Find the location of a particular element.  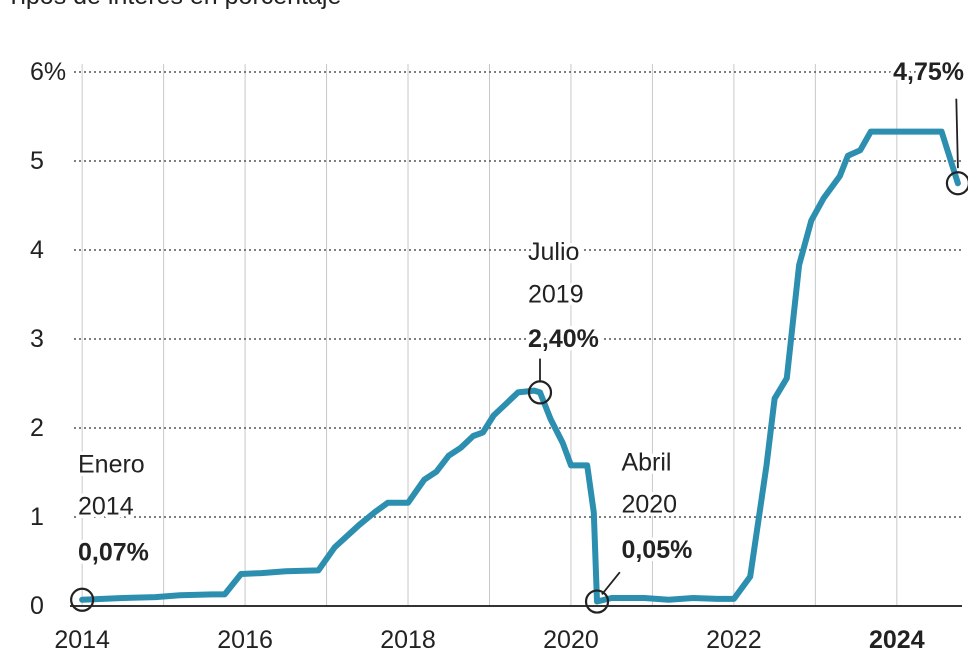

annotation-year: 2020 is located at coordinates (649, 505).